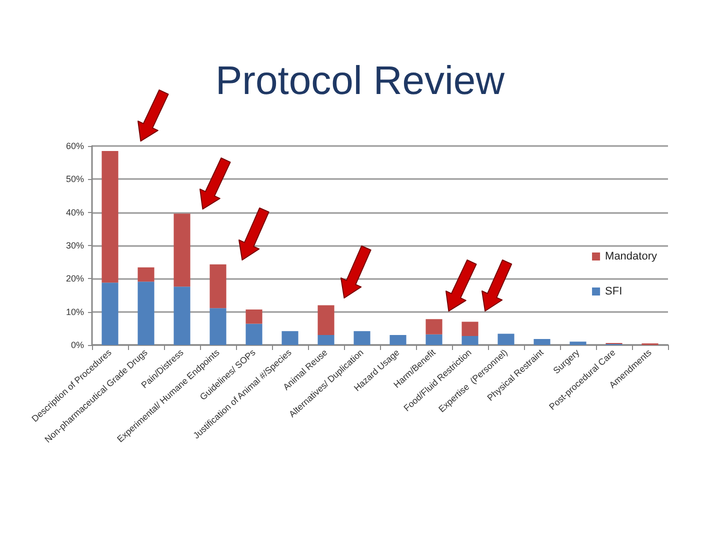  Describe the element at coordinates (613, 292) in the screenshot. I see `legend-label: SFI` at that location.